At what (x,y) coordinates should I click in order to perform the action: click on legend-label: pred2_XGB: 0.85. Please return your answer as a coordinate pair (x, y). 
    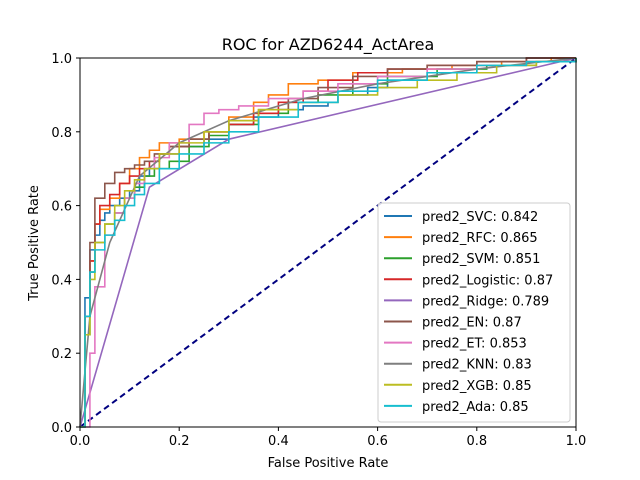
    Looking at the image, I should click on (477, 386).